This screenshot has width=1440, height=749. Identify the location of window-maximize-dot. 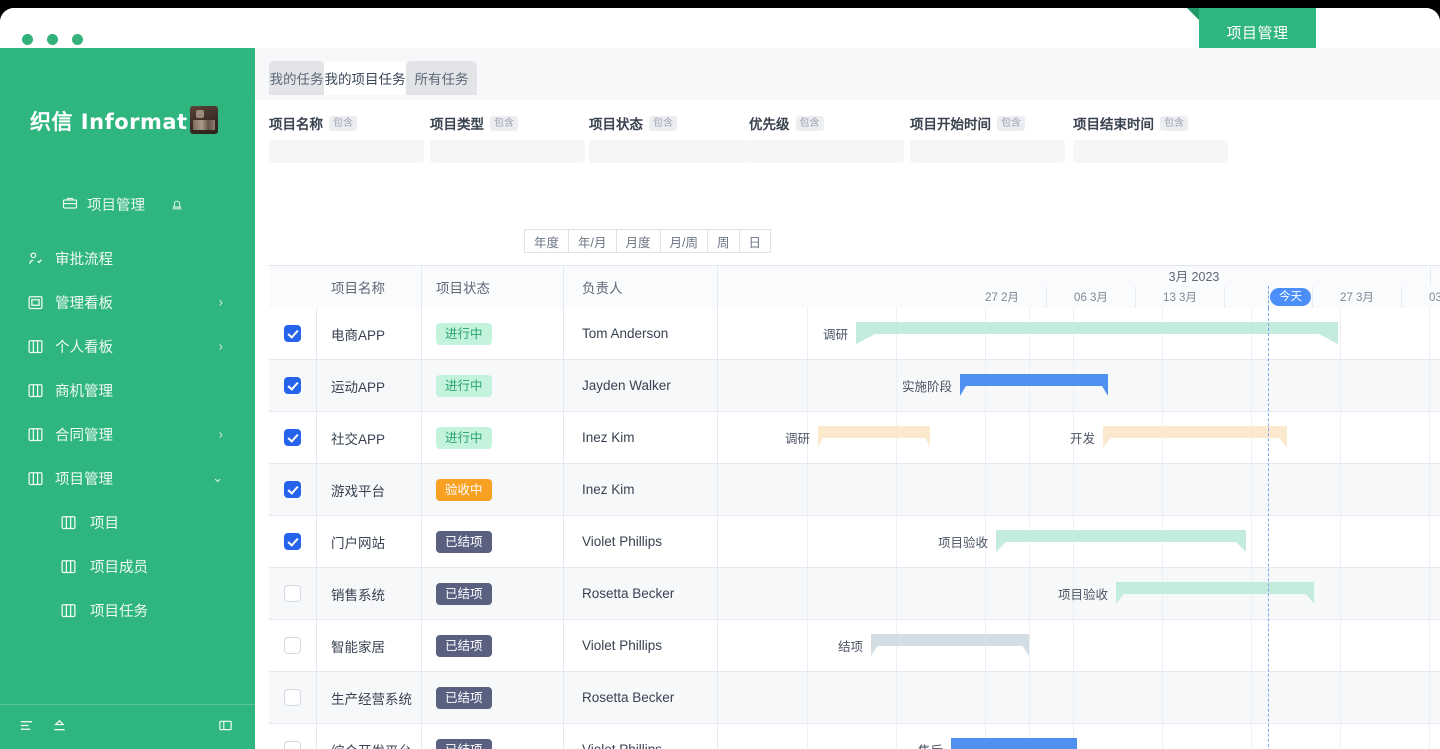
(77, 39).